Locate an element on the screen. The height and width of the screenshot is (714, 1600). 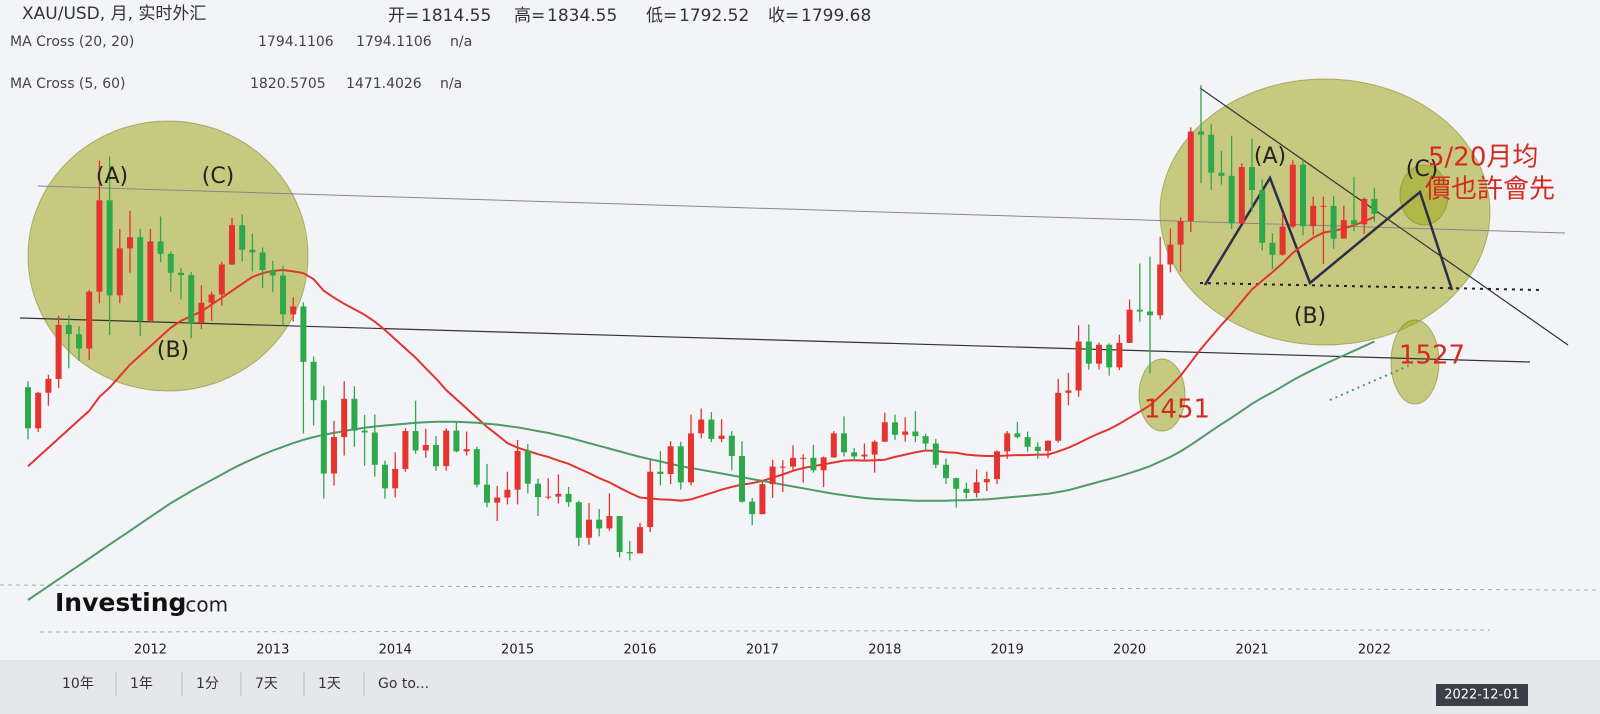
ohlc-value: 1799.68 is located at coordinates (836, 16).